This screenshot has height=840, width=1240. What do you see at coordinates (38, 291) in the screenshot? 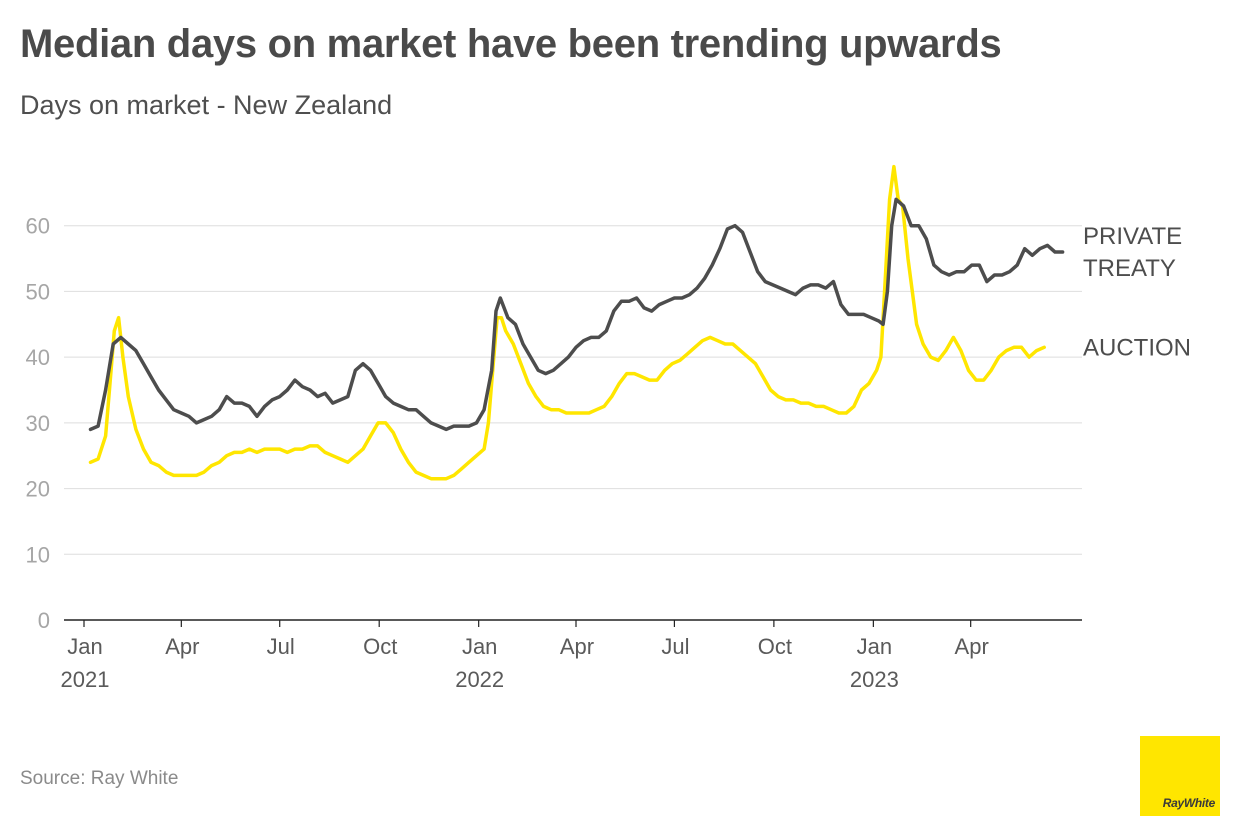
I see `y-tick-label: 50` at bounding box center [38, 291].